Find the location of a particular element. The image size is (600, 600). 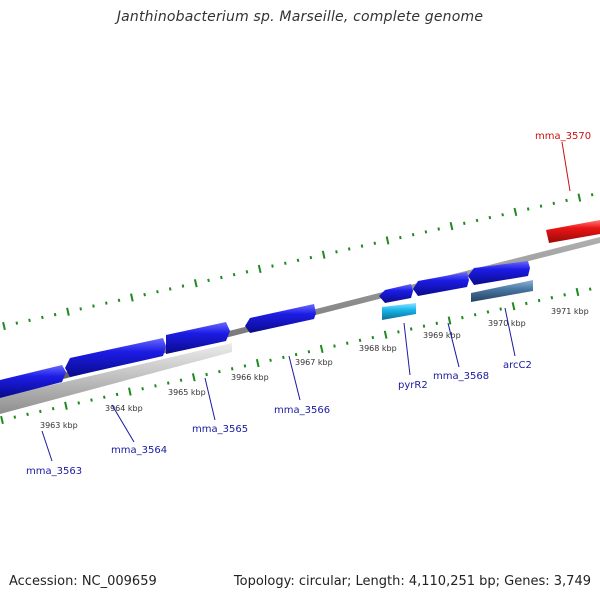

gene-label-mma-3566: mma_3566 is located at coordinates (302, 410).